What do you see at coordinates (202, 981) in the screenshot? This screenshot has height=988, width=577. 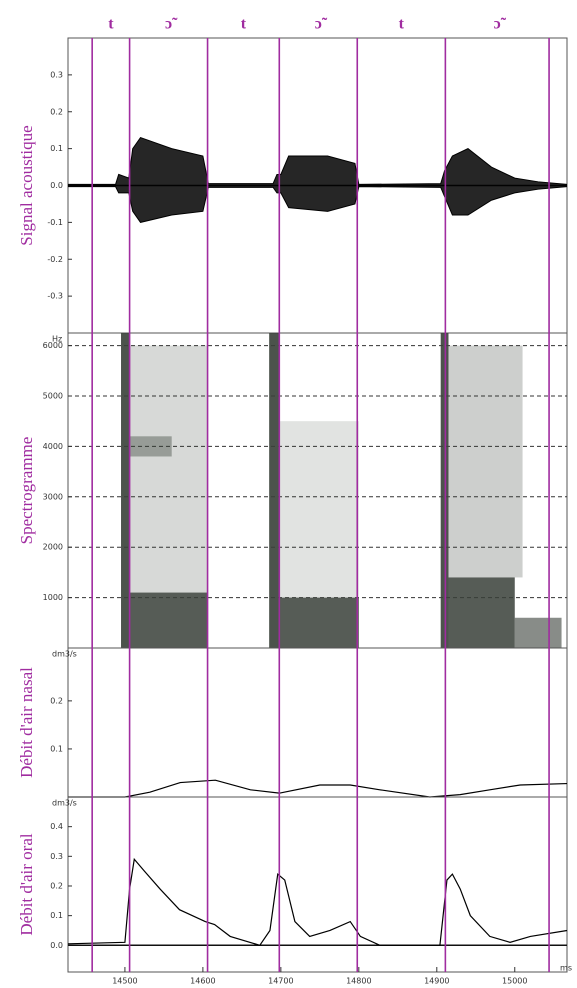 I see `x-tick-label: 14600` at bounding box center [202, 981].